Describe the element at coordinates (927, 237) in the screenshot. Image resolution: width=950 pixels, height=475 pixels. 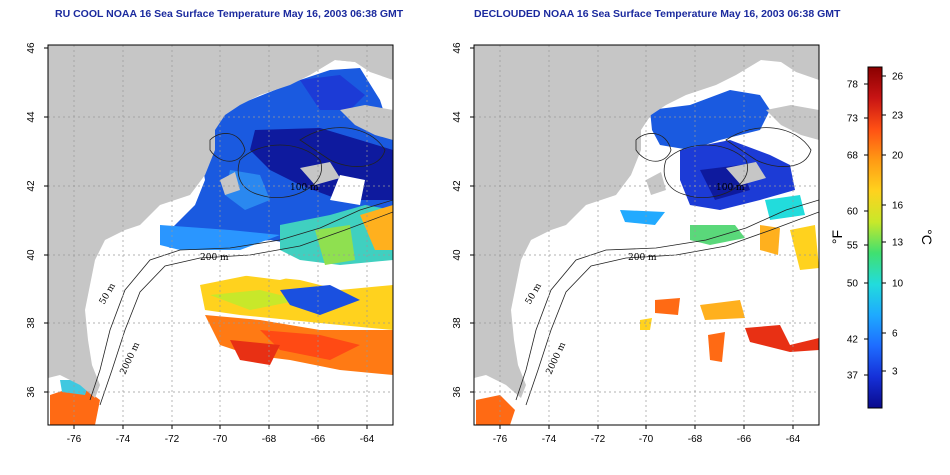
I see `celsius-unit-label: °C` at that location.